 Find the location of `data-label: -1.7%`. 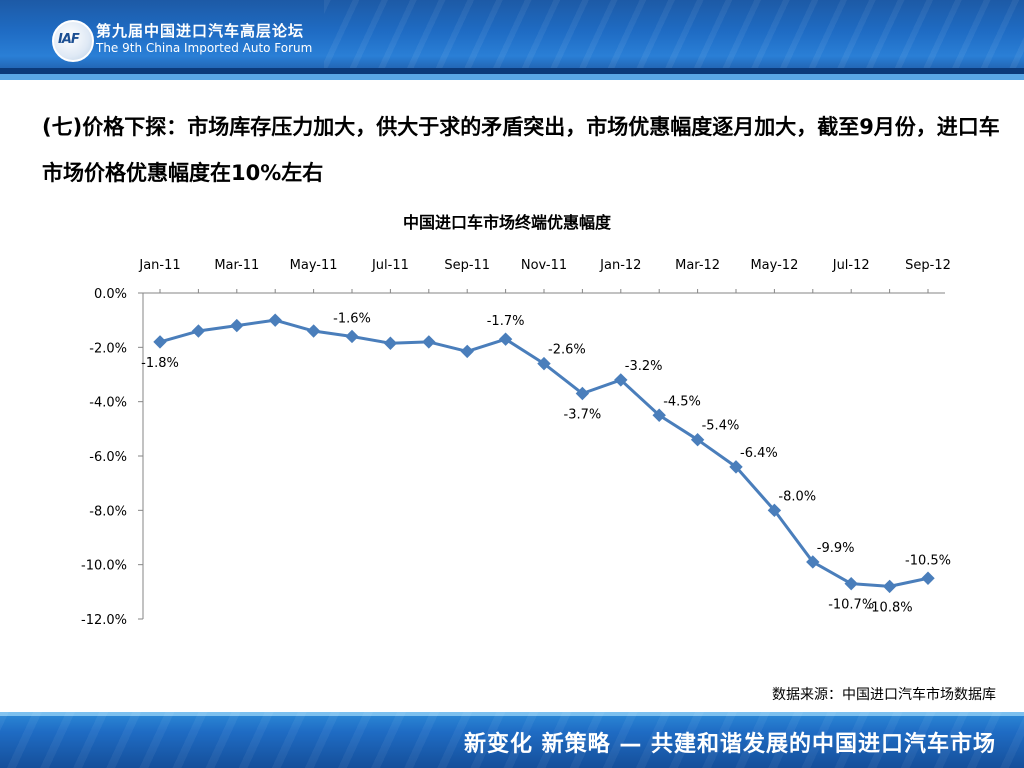

data-label: -1.7% is located at coordinates (506, 321).